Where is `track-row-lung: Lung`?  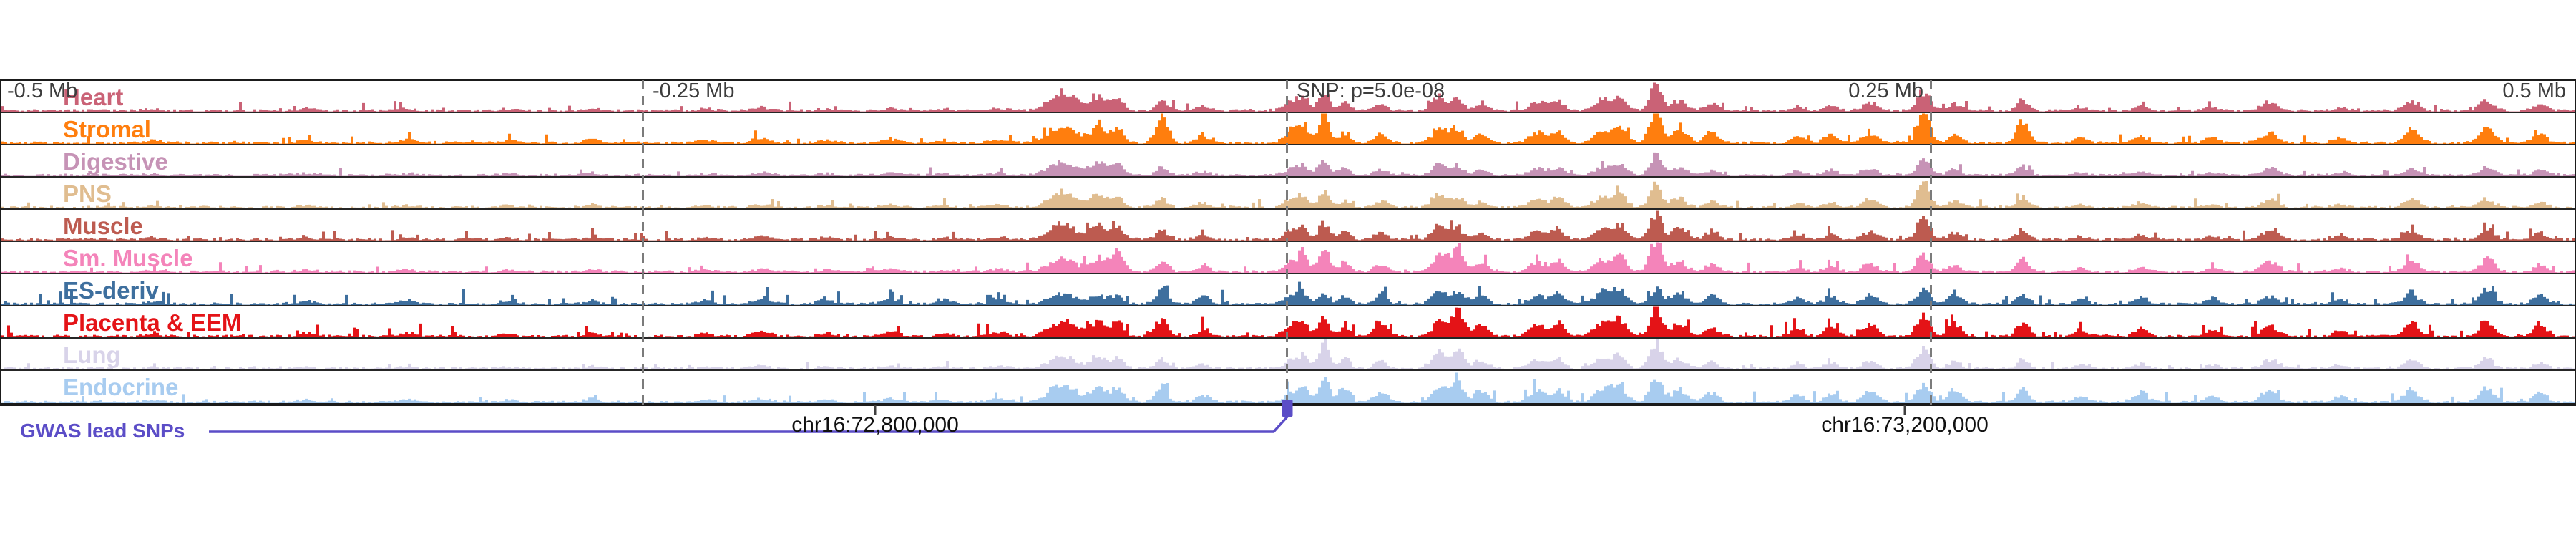 track-row-lung: Lung is located at coordinates (1288, 355).